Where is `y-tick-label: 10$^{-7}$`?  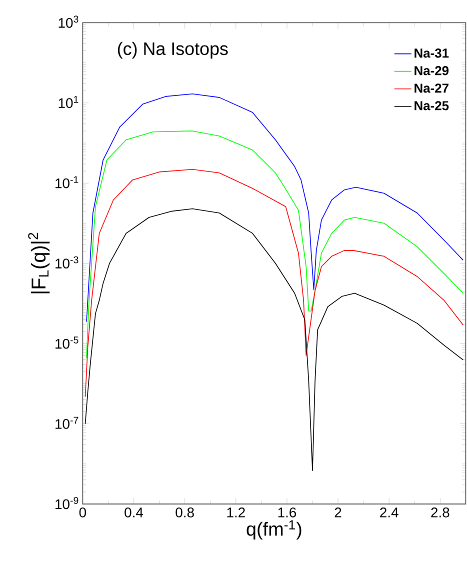
y-tick-label: 10$^{-7}$ is located at coordinates (67, 422).